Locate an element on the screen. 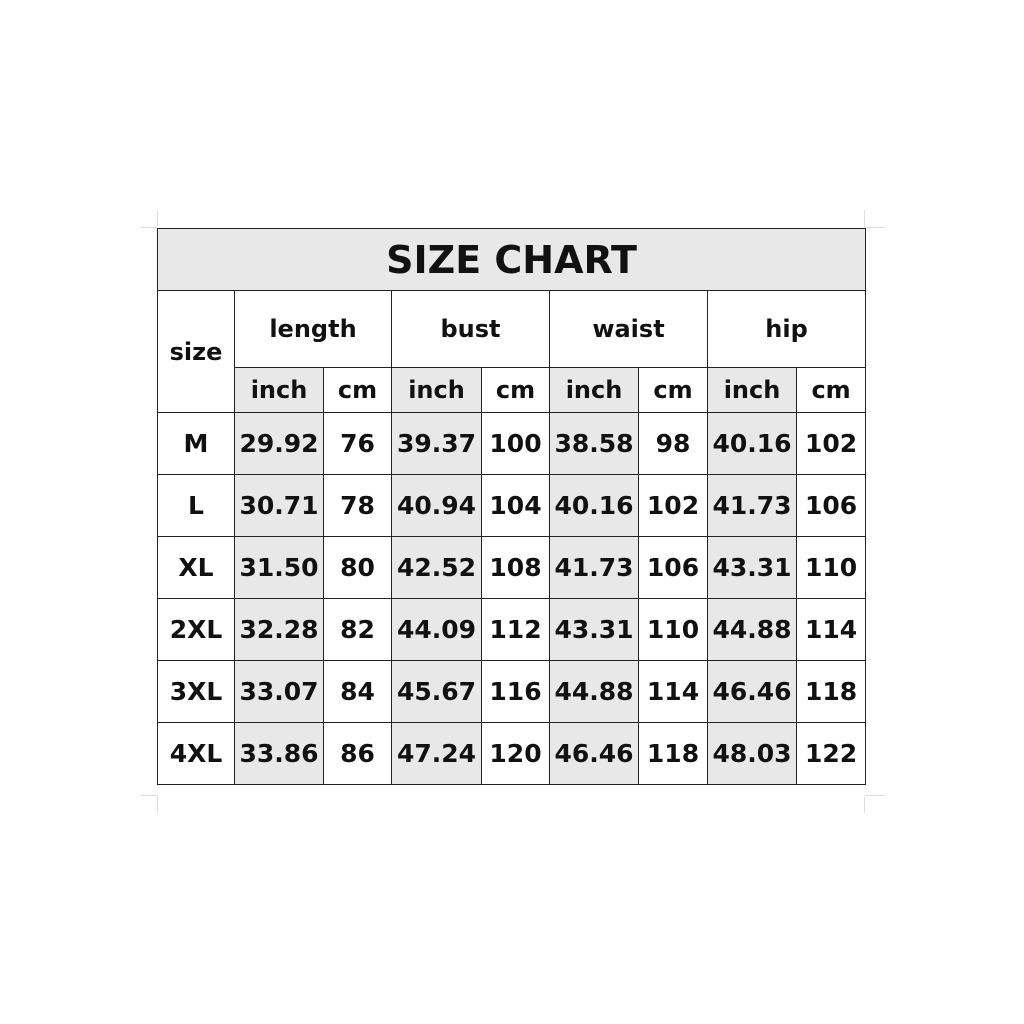 The width and height of the screenshot is (1024, 1024). table-row: 4XL 33.86 86 47.24 120 46.46 118 48.03 122 is located at coordinates (512, 753).